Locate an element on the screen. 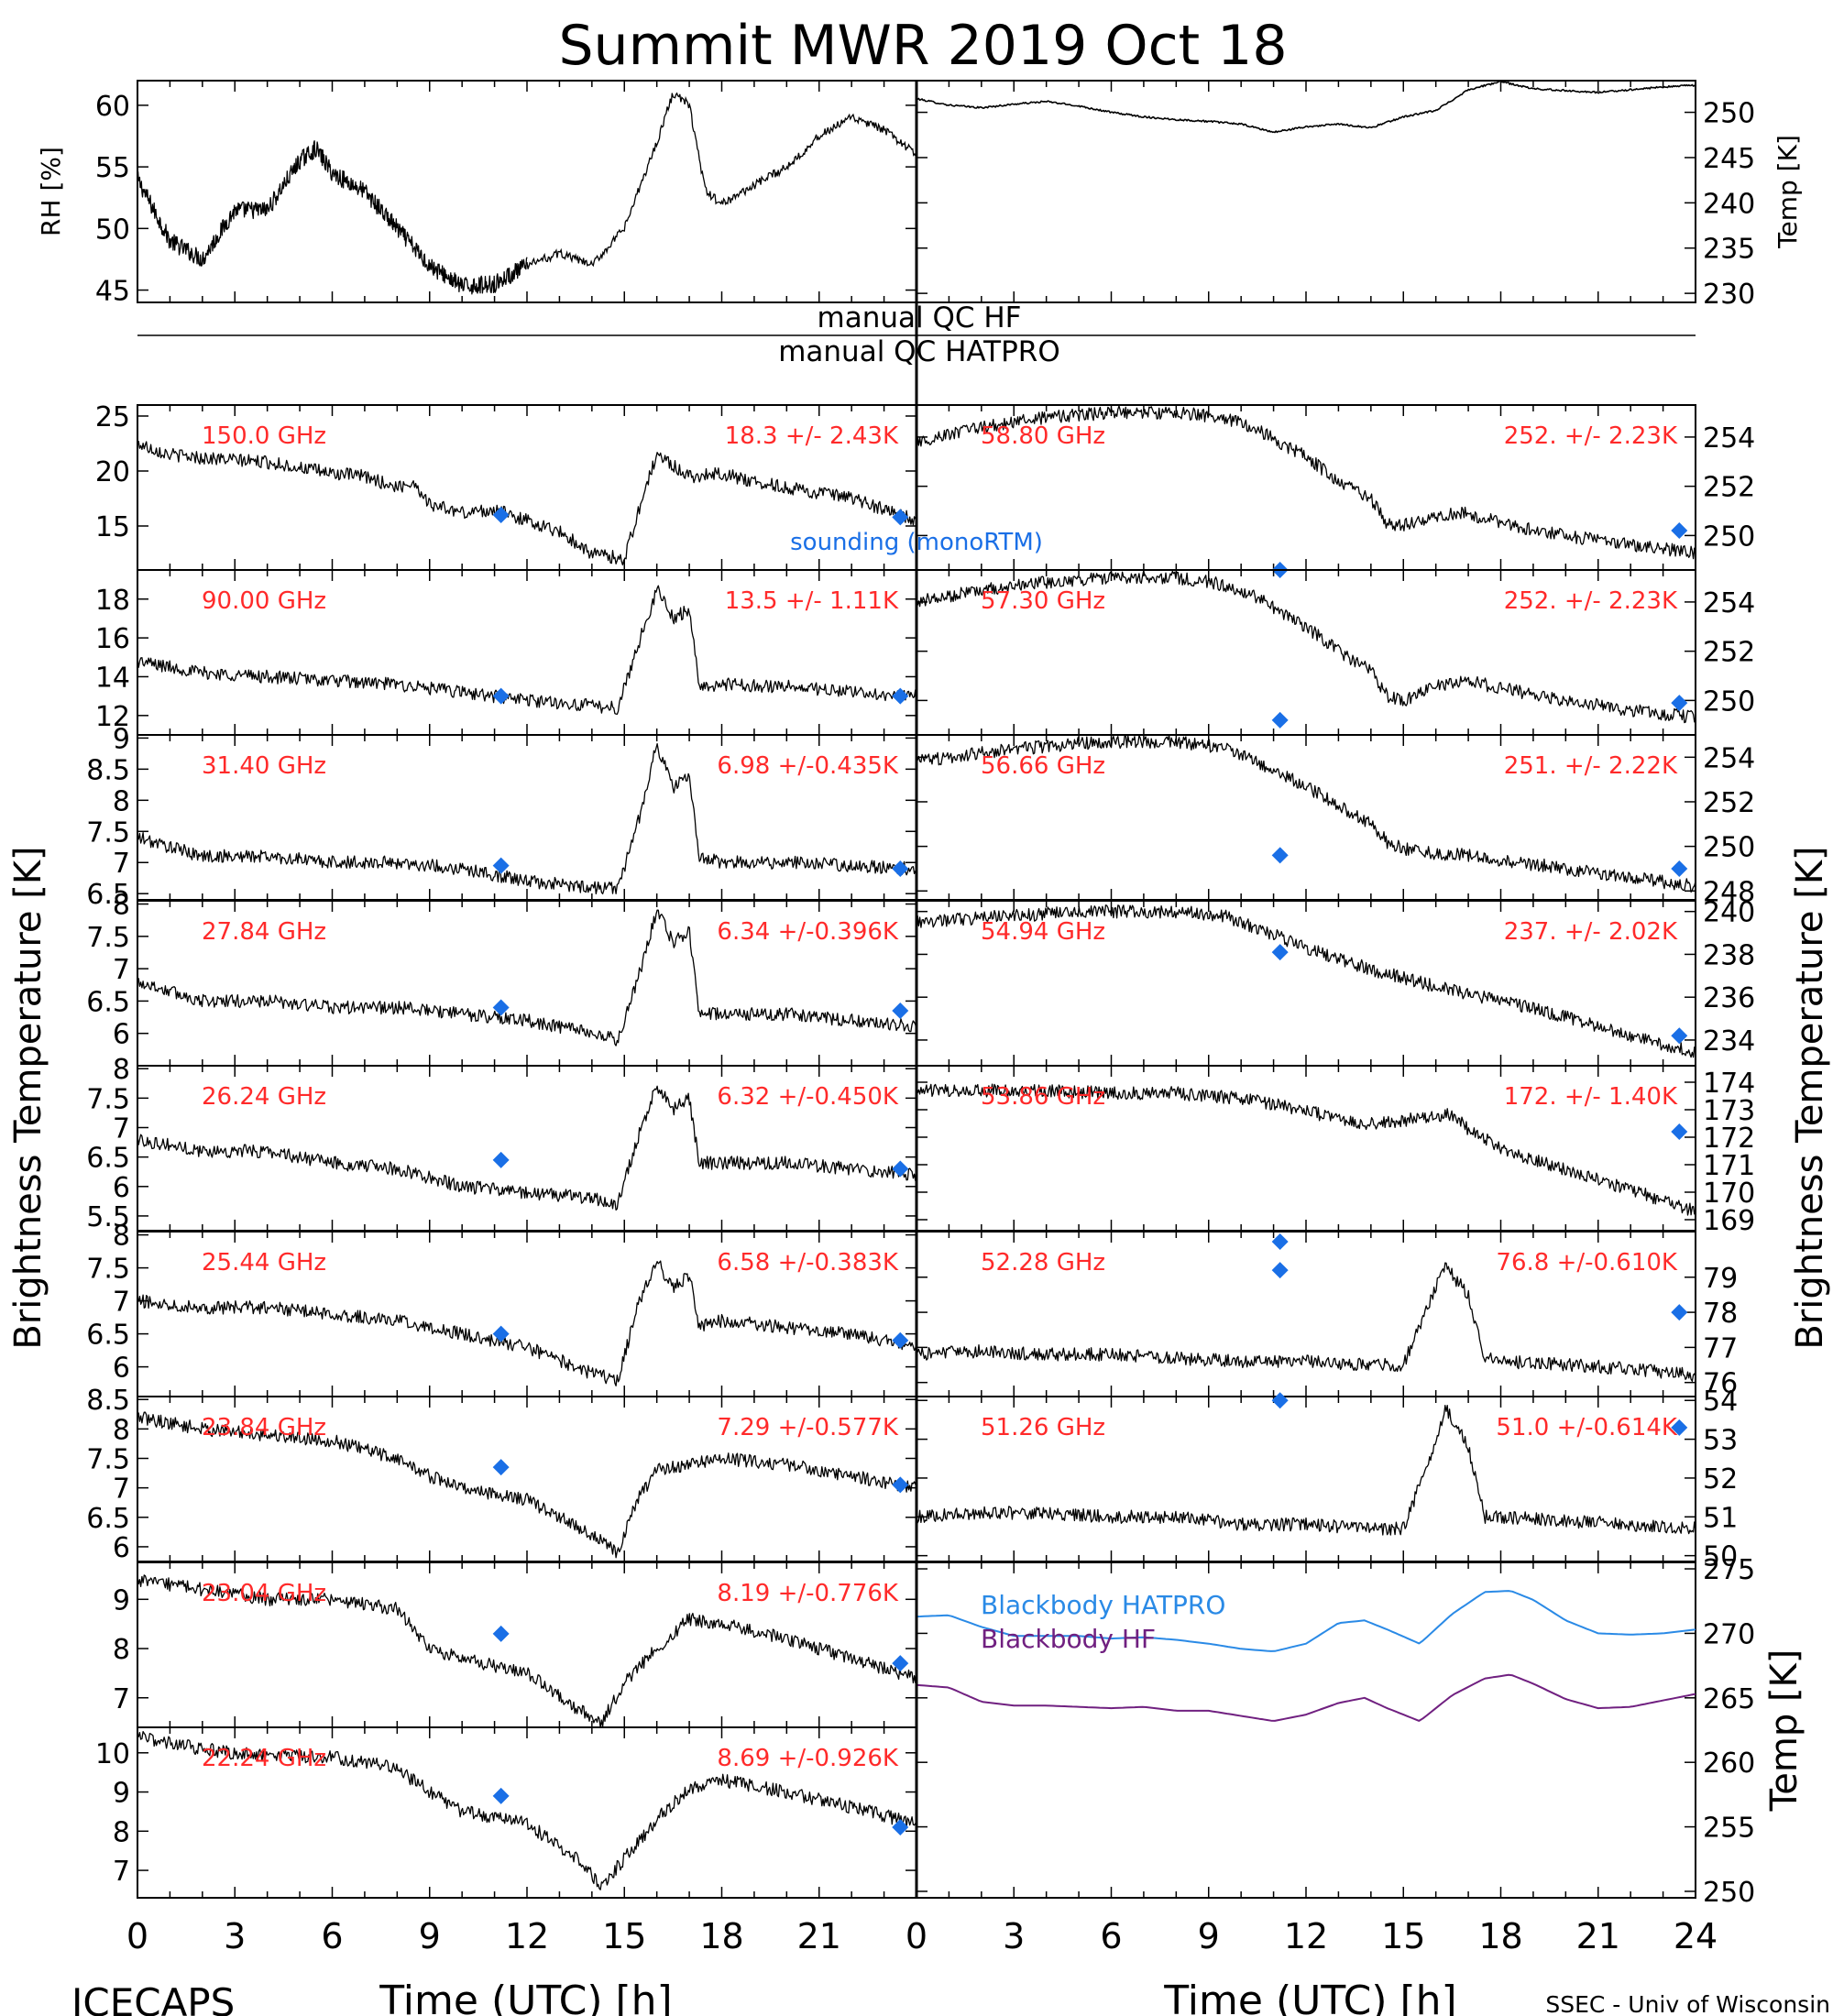 The width and height of the screenshot is (1833, 2016). y-tick-label: 236 is located at coordinates (1729, 998).